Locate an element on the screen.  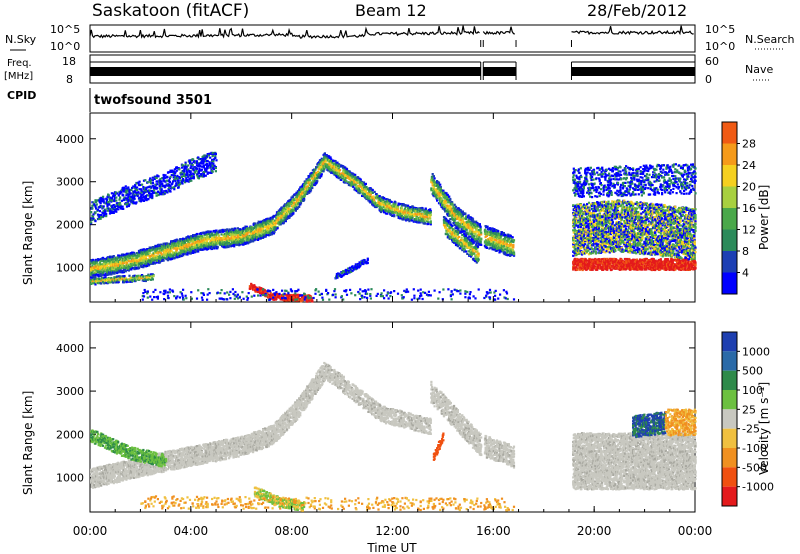
beam-title: Beam 12 is located at coordinates (391, 10).